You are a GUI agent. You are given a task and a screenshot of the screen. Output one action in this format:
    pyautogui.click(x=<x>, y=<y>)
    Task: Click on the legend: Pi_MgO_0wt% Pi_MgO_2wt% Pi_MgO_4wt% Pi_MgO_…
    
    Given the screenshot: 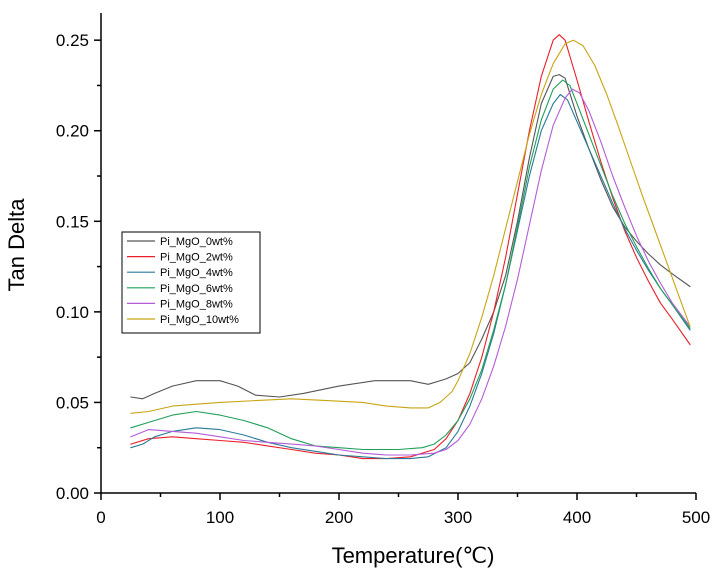 What is the action you would take?
    pyautogui.click(x=191, y=282)
    